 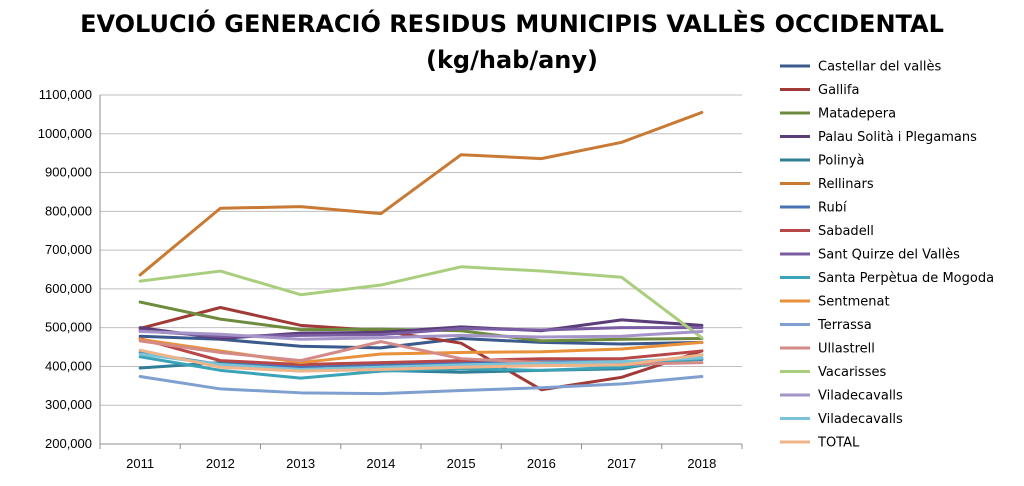 I want to click on y-tick-label: 300,000, so click(x=68, y=404).